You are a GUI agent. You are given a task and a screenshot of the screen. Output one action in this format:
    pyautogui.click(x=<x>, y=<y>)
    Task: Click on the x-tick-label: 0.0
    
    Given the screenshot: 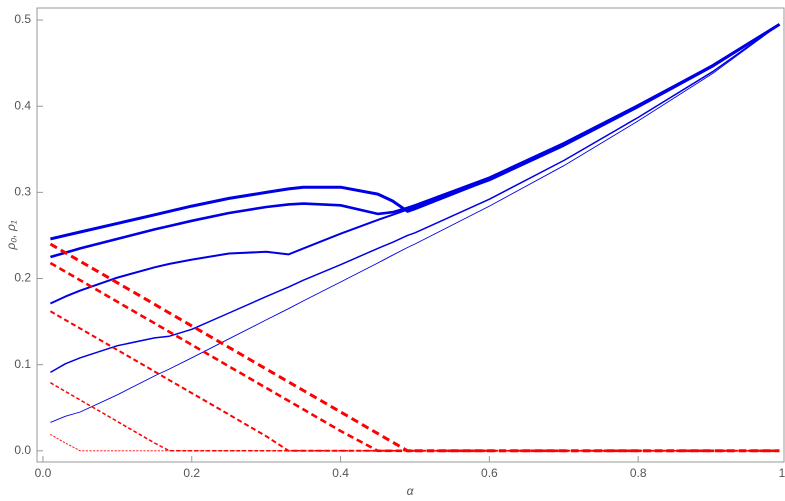 What is the action you would take?
    pyautogui.click(x=43, y=473)
    